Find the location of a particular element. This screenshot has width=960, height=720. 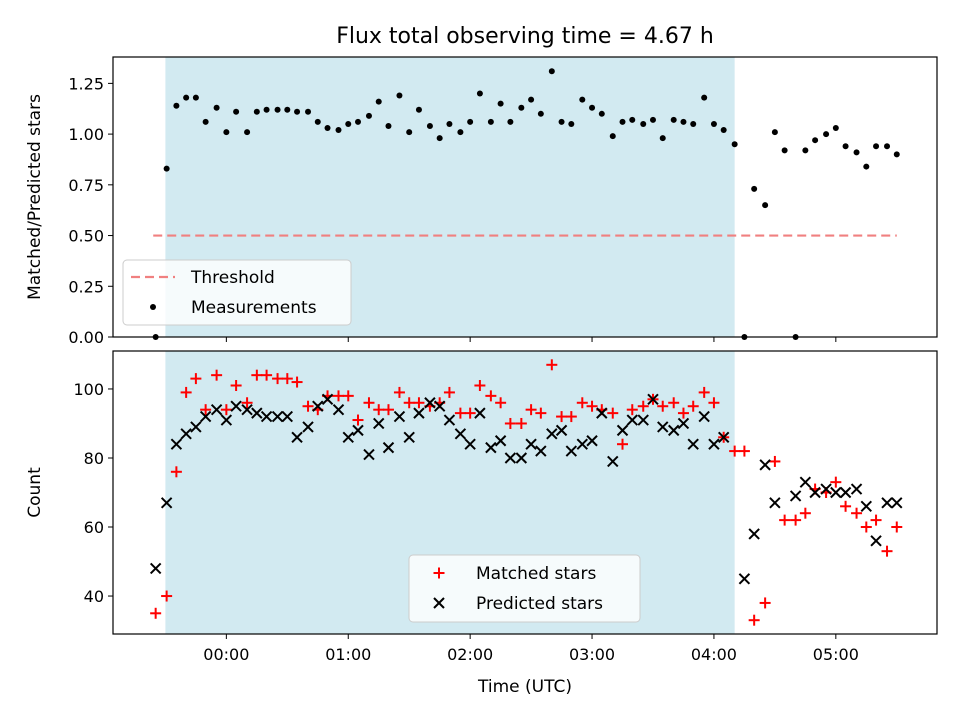

y-tick-label: 100 is located at coordinates (88, 389).